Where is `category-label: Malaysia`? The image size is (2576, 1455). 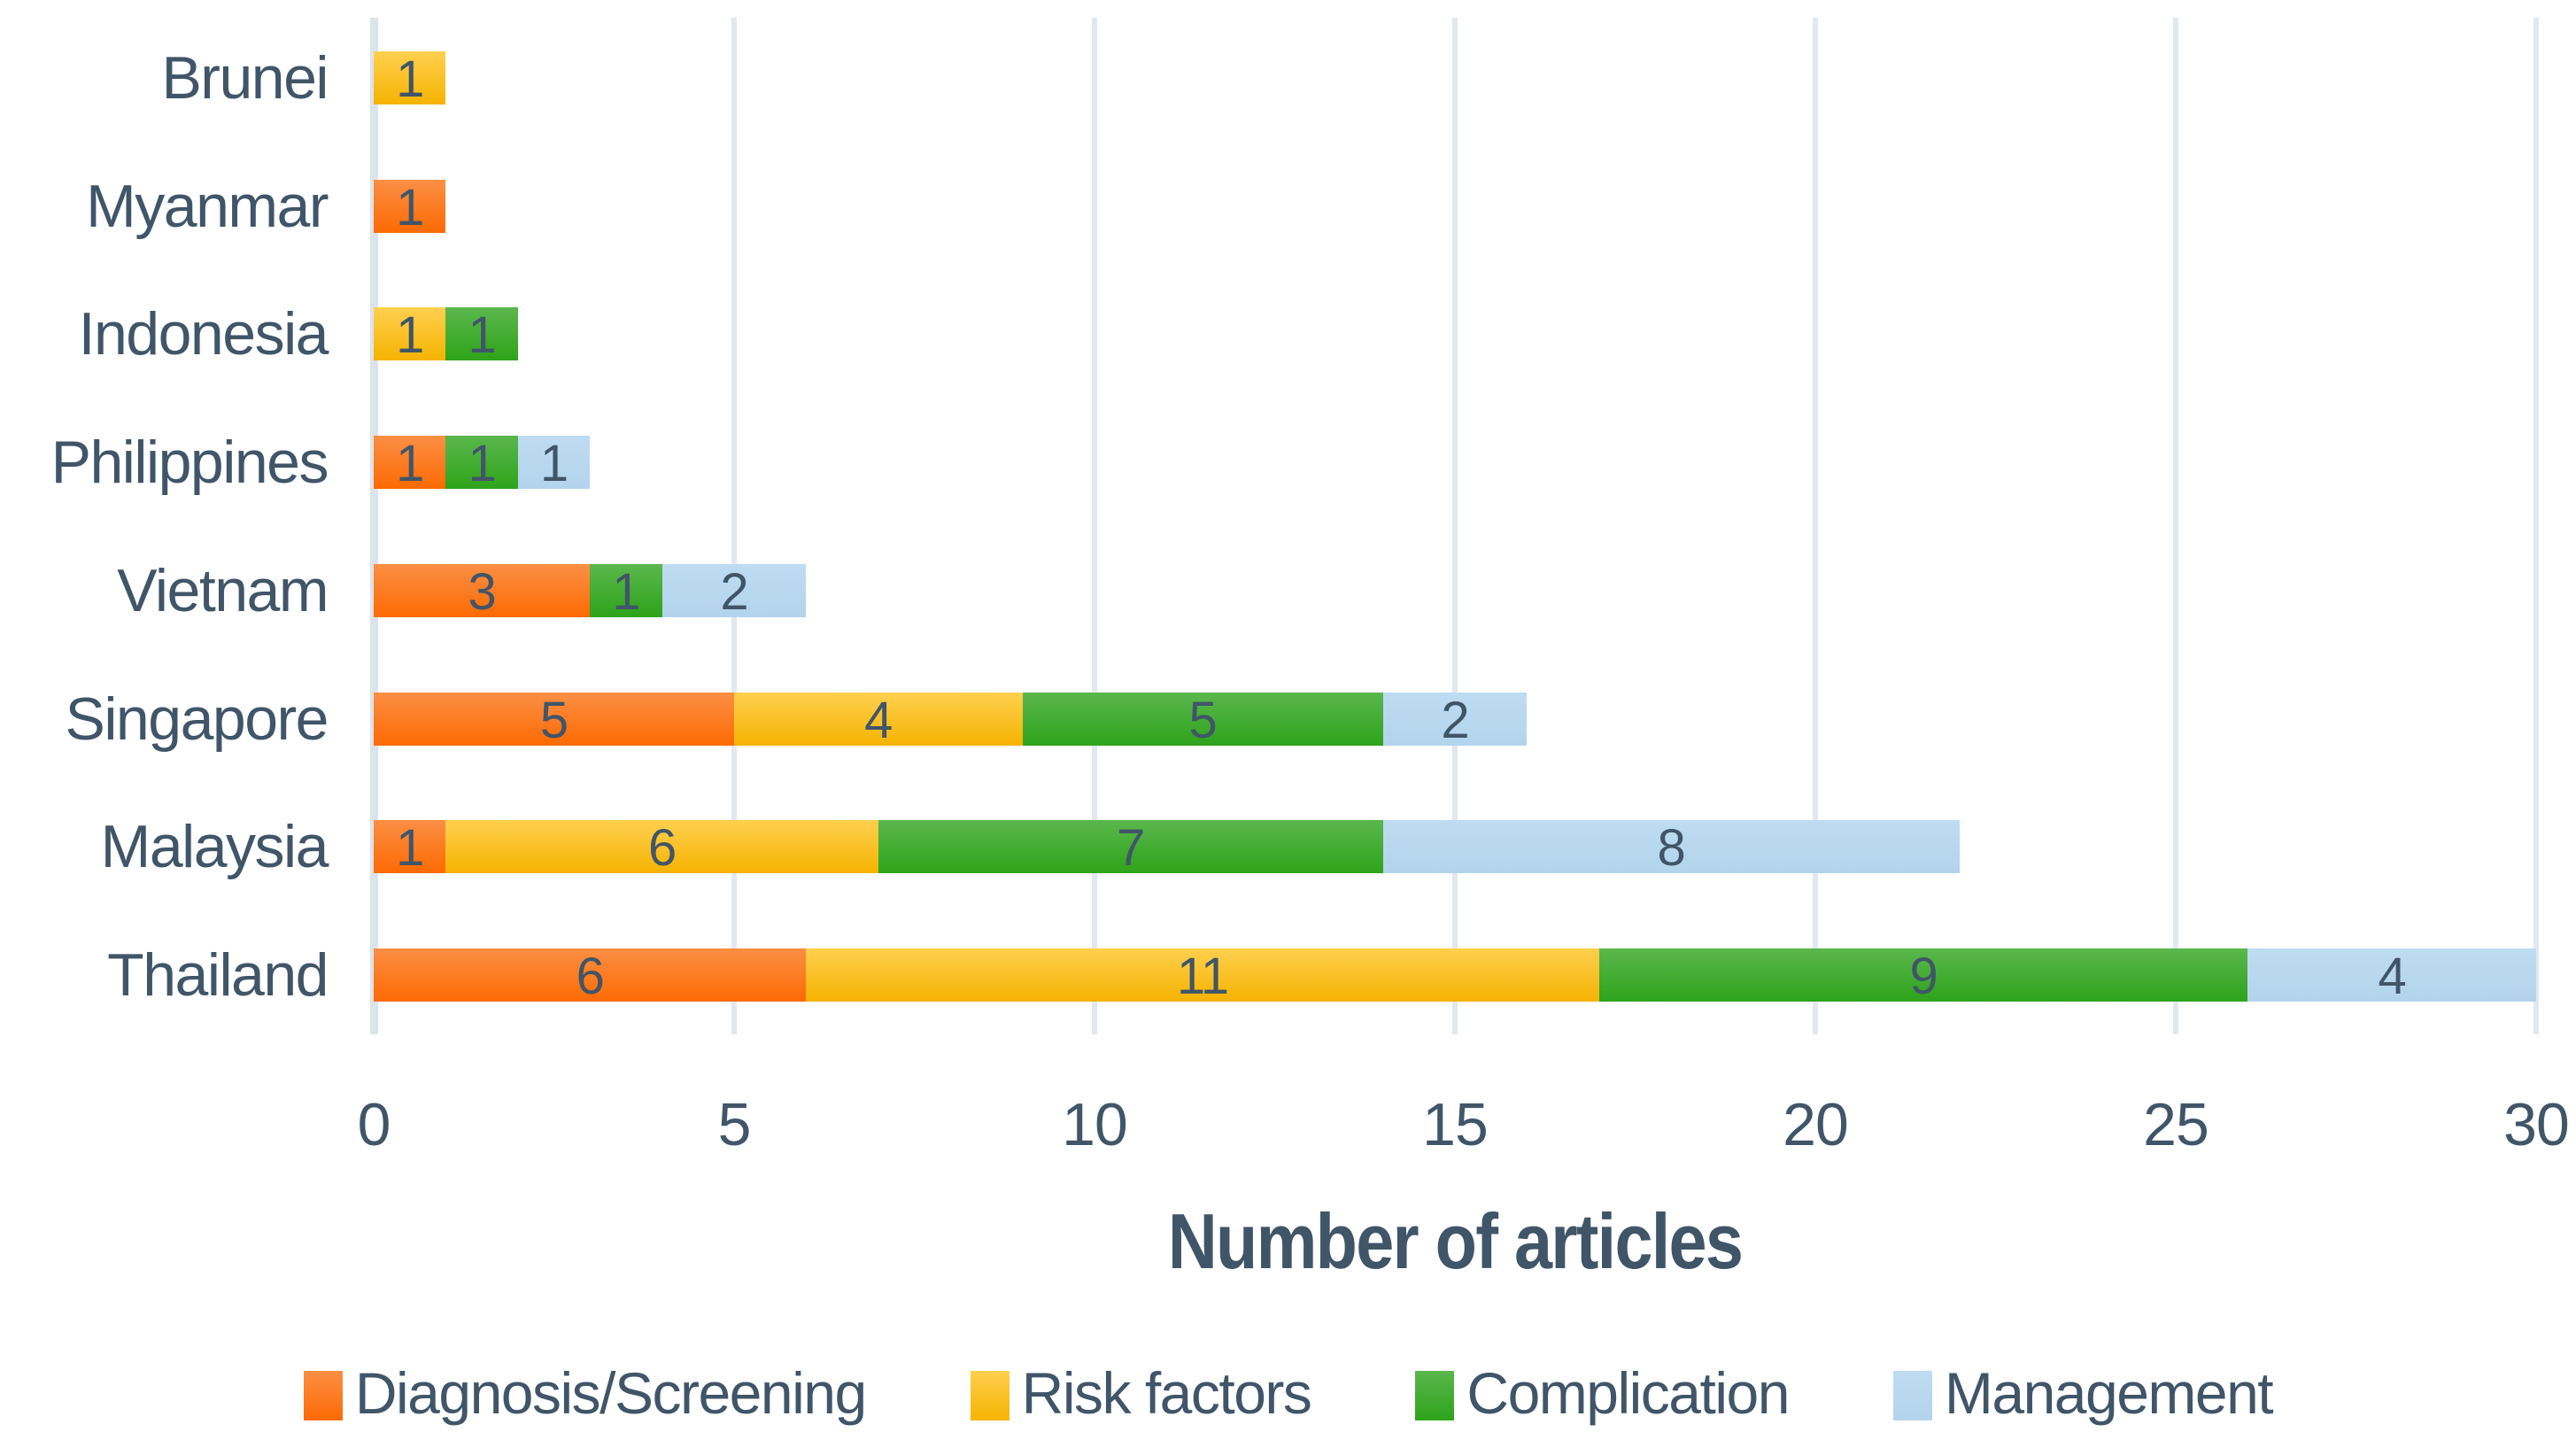 category-label: Malaysia is located at coordinates (214, 847).